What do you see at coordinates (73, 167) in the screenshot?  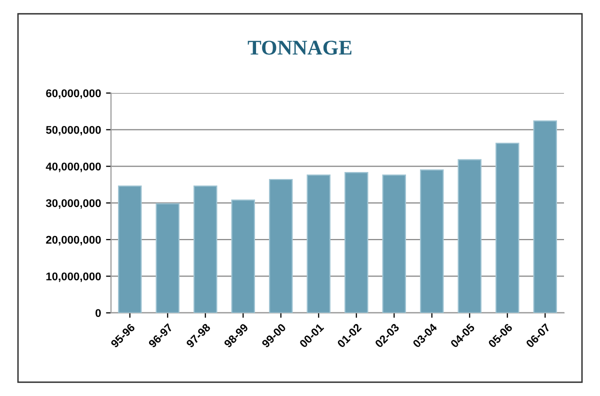 I see `y-tick-label: 40,000,000` at bounding box center [73, 167].